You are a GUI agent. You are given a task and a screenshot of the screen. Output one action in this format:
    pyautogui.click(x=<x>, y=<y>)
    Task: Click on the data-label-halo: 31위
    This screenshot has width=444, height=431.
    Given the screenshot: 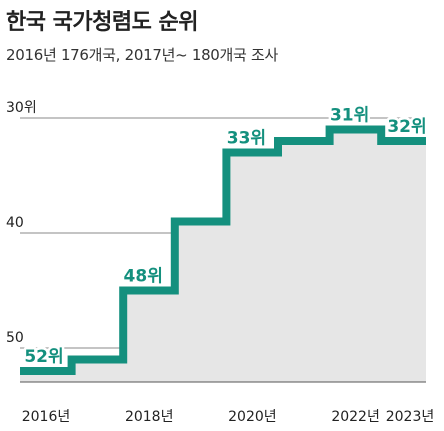 What is the action you would take?
    pyautogui.click(x=349, y=116)
    